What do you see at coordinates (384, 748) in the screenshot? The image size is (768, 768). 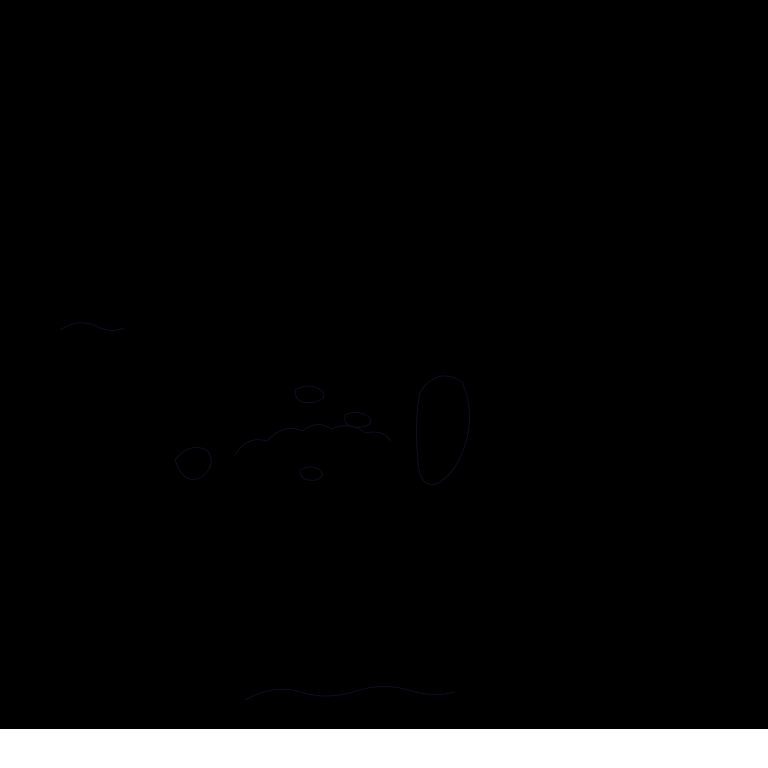 I see `footer-strip` at bounding box center [384, 748].